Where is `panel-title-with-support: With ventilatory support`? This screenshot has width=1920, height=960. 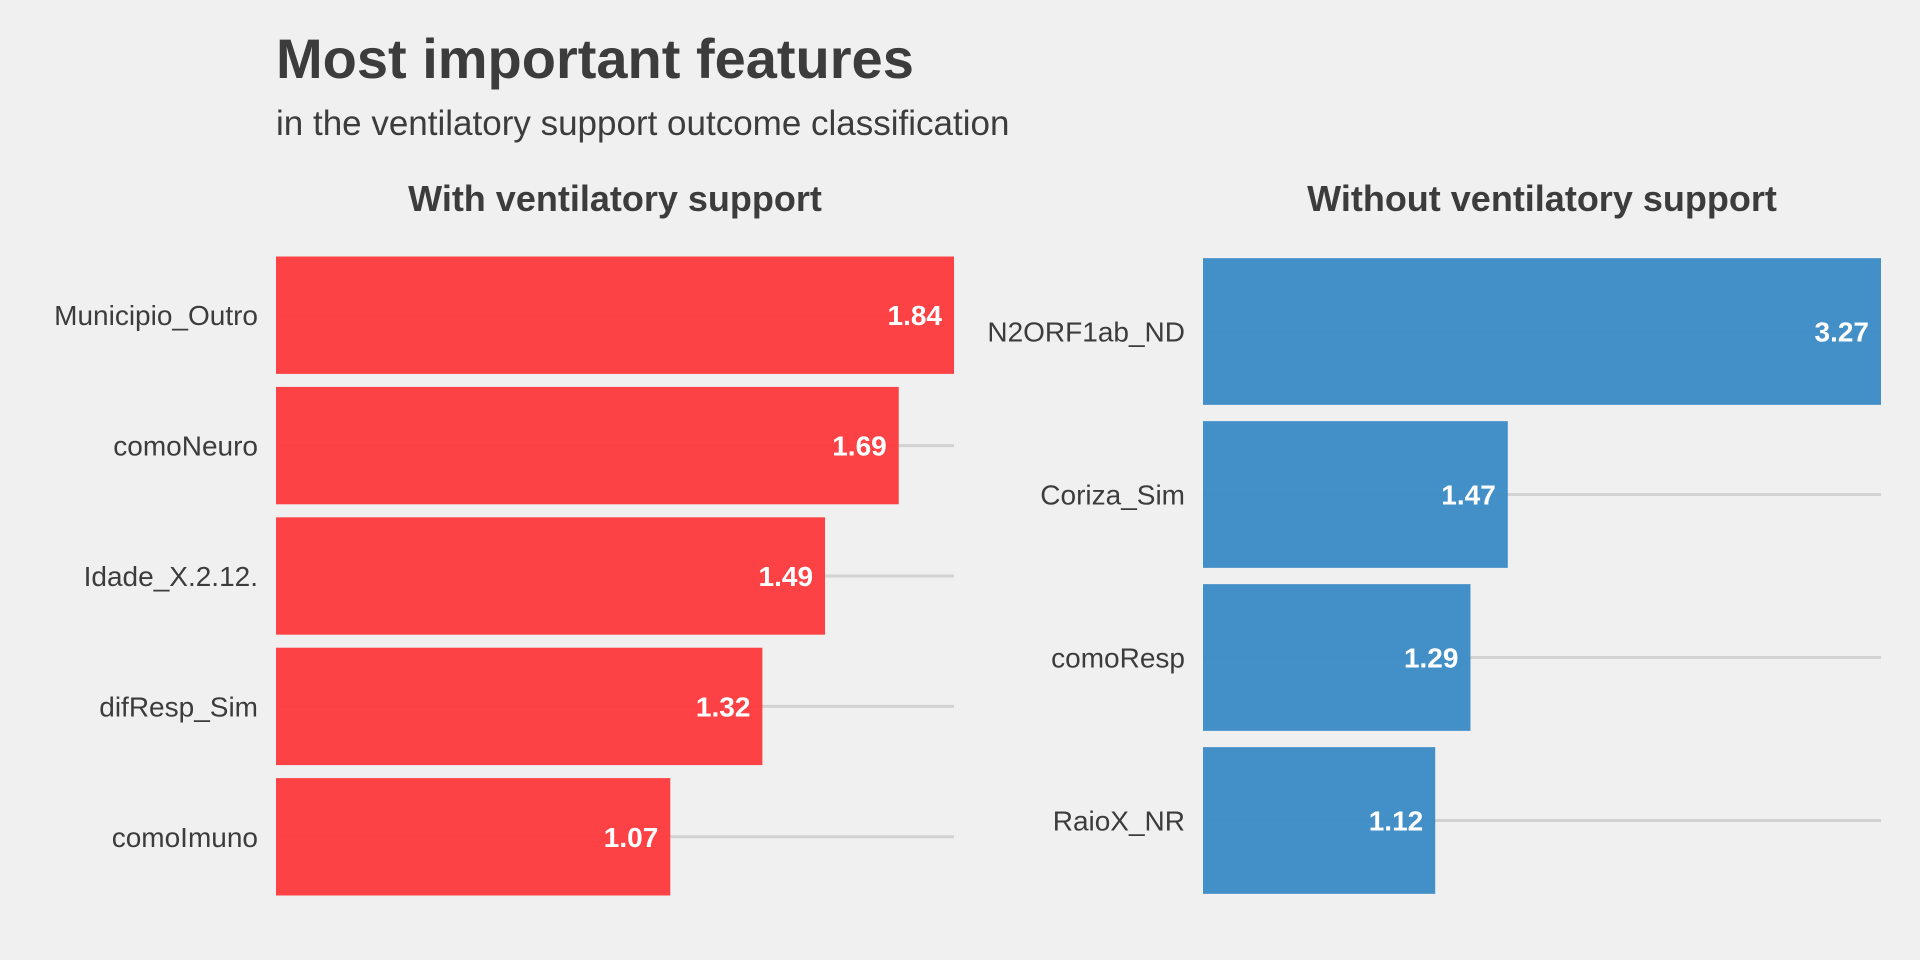 panel-title-with-support: With ventilatory support is located at coordinates (615, 198).